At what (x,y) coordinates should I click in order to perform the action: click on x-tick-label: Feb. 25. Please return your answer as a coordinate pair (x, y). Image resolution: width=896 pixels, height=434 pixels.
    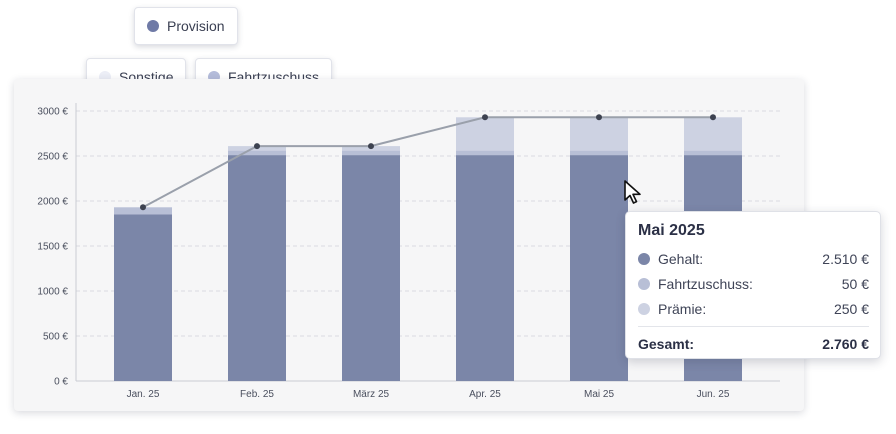
    Looking at the image, I should click on (257, 394).